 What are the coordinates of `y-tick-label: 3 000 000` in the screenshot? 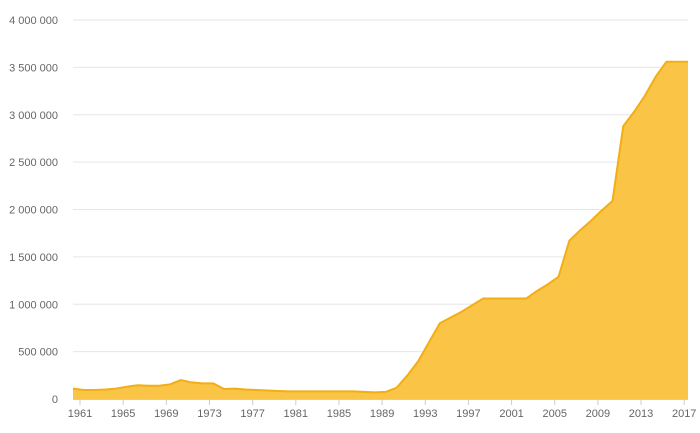 It's located at (33, 116).